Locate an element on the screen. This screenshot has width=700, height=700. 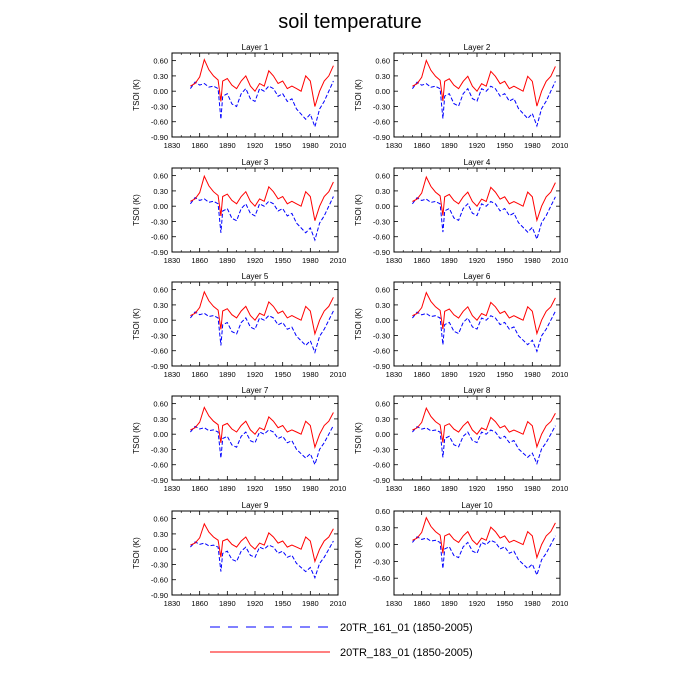
panel-title: Layer 8 is located at coordinates (477, 390).